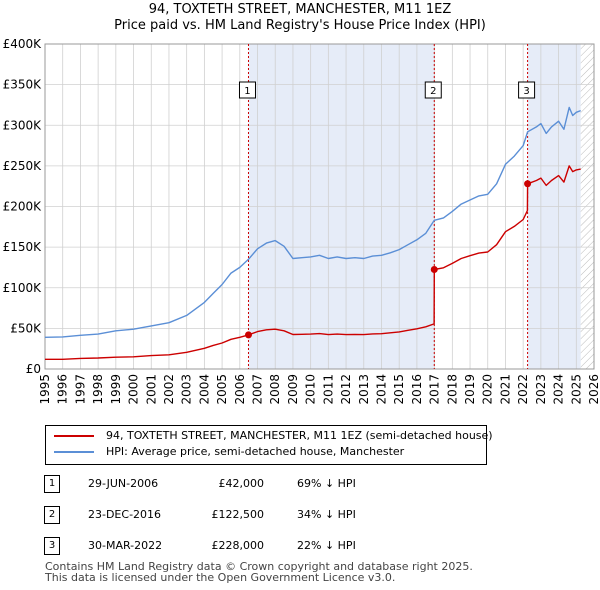  What do you see at coordinates (328, 389) in the screenshot?
I see `x-tick-label: 2011` at bounding box center [328, 389].